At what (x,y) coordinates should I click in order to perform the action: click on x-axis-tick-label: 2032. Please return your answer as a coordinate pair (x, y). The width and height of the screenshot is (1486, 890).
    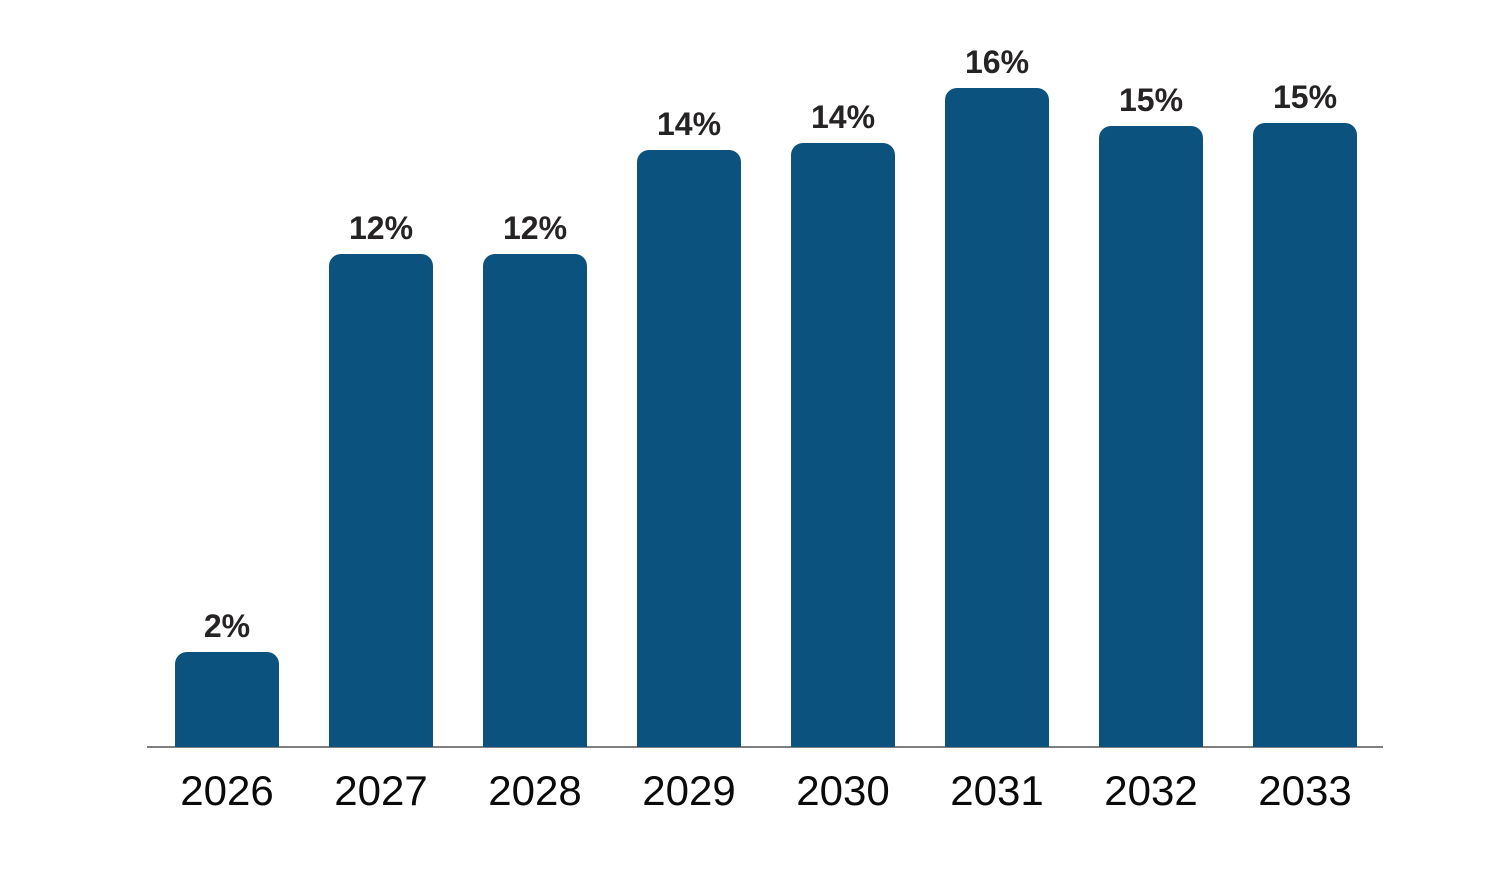
    Looking at the image, I should click on (1151, 790).